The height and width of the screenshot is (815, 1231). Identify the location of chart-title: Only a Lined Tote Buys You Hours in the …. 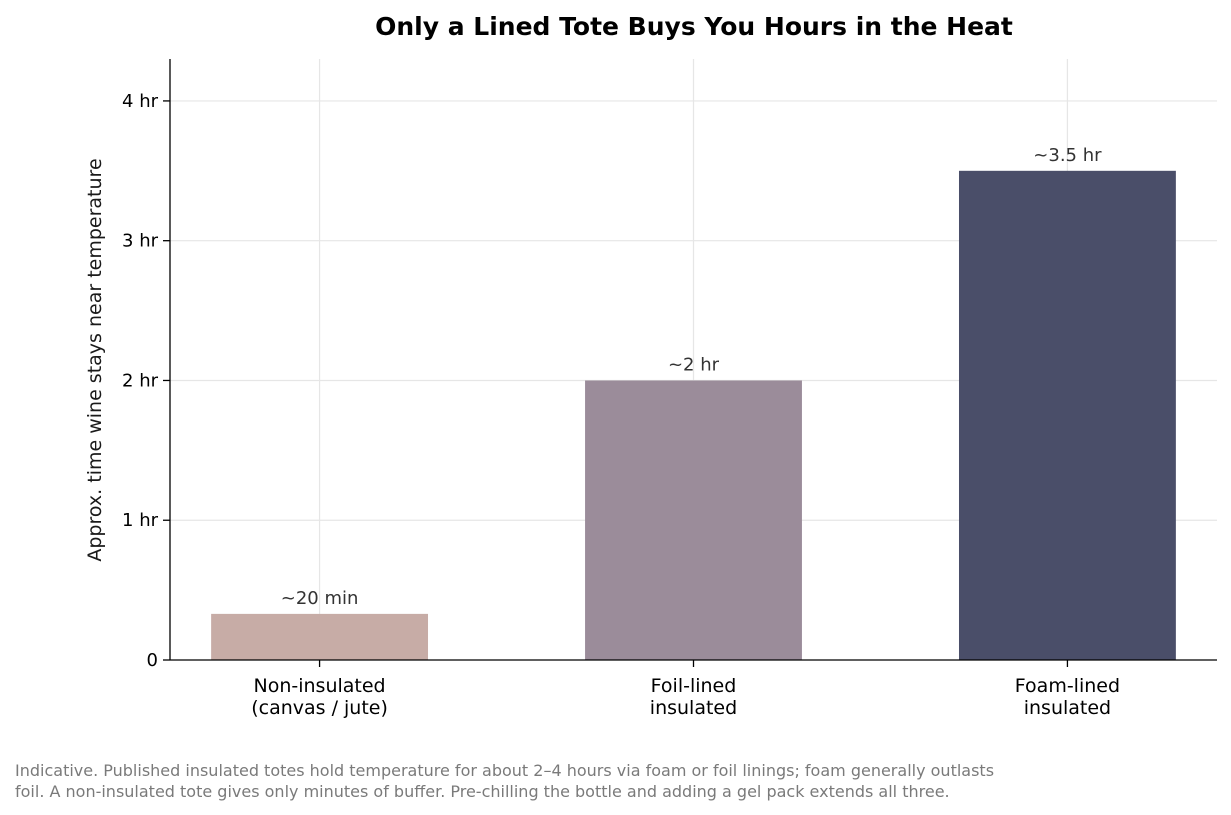
(694, 26).